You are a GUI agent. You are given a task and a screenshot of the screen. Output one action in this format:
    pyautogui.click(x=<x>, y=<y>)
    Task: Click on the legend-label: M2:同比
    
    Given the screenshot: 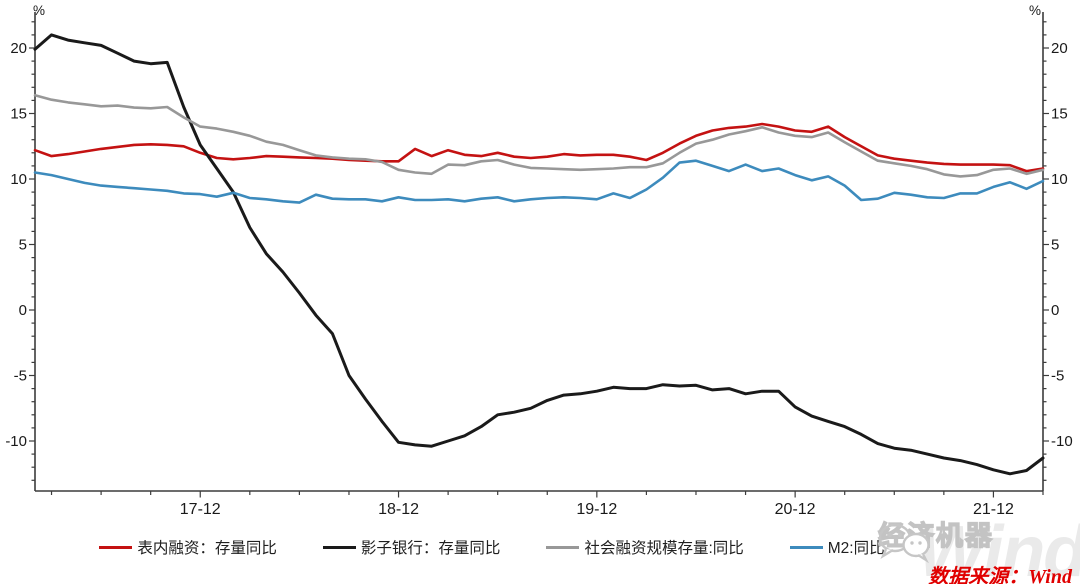 What is the action you would take?
    pyautogui.click(x=856, y=548)
    